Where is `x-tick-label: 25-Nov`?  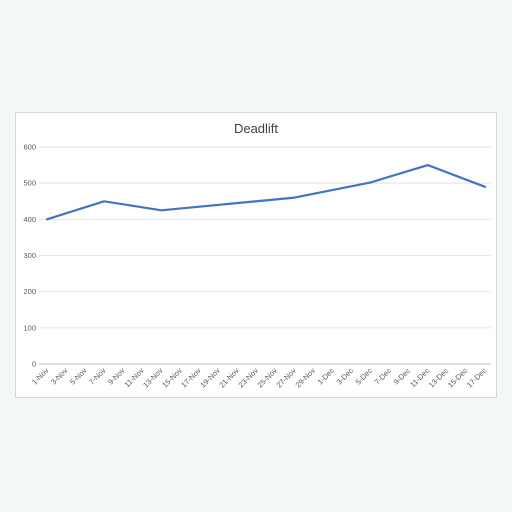 x-tick-label: 25-Nov is located at coordinates (267, 378).